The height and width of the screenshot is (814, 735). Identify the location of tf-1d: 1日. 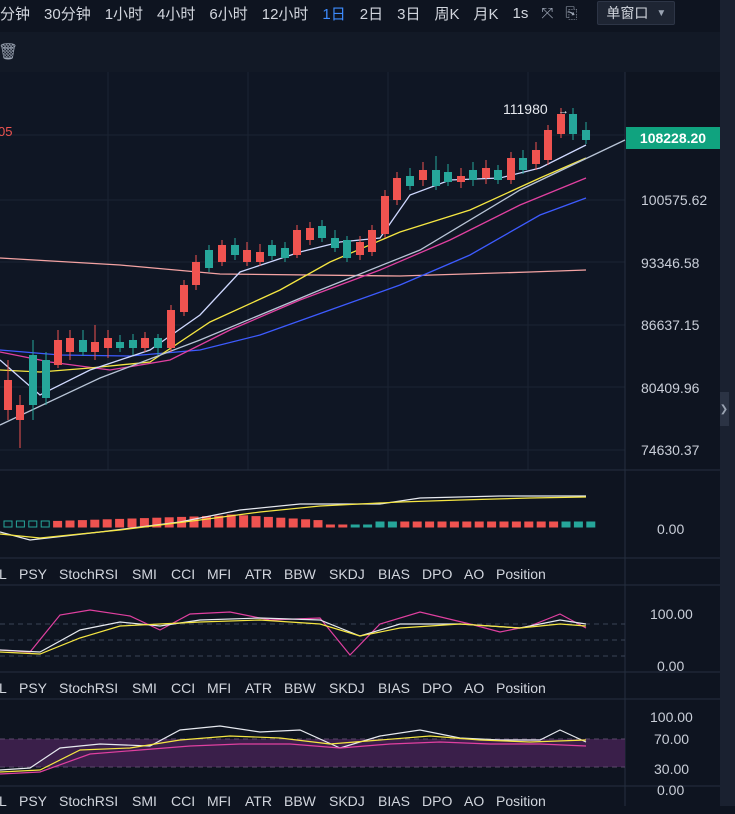
(334, 14).